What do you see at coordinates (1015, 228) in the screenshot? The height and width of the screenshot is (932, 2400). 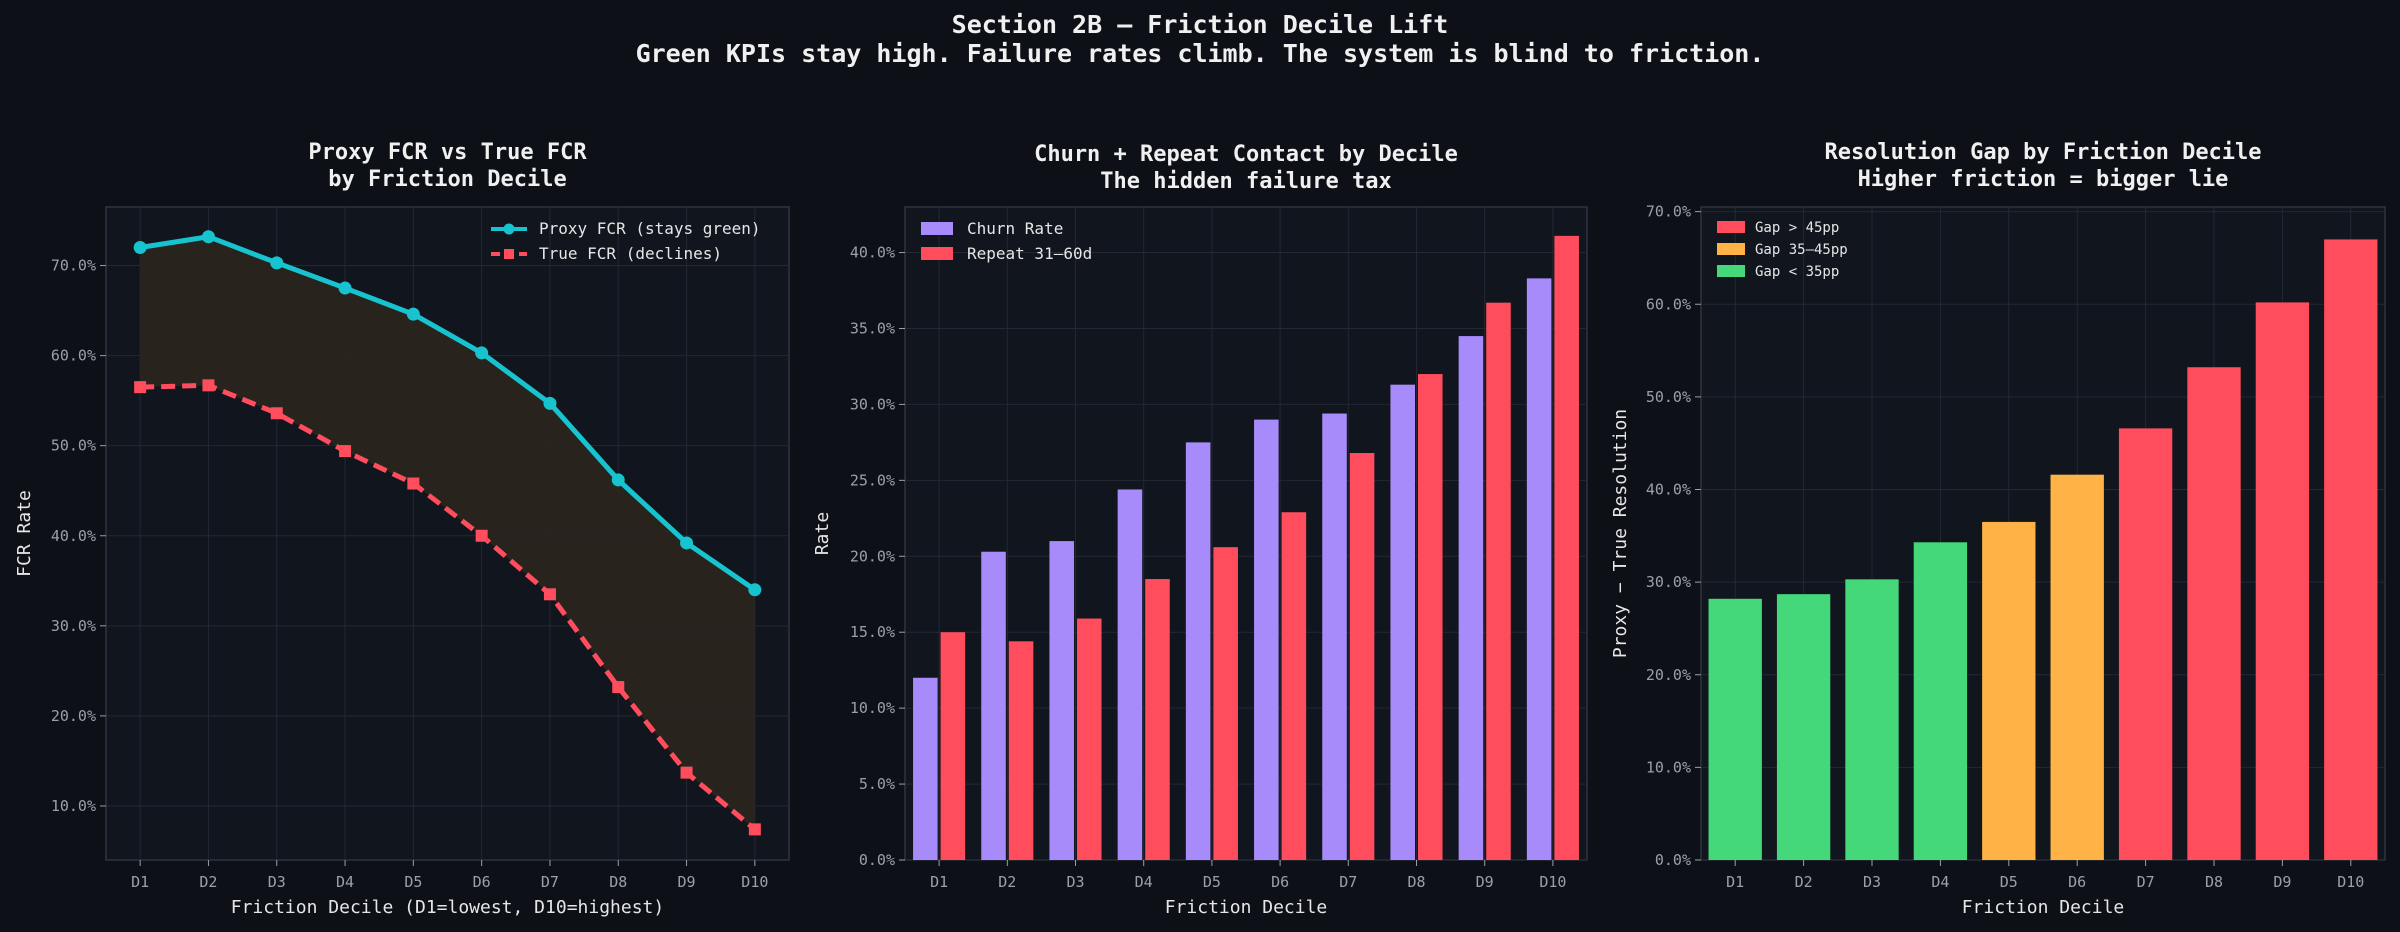 I see `legend-label: Churn Rate` at bounding box center [1015, 228].